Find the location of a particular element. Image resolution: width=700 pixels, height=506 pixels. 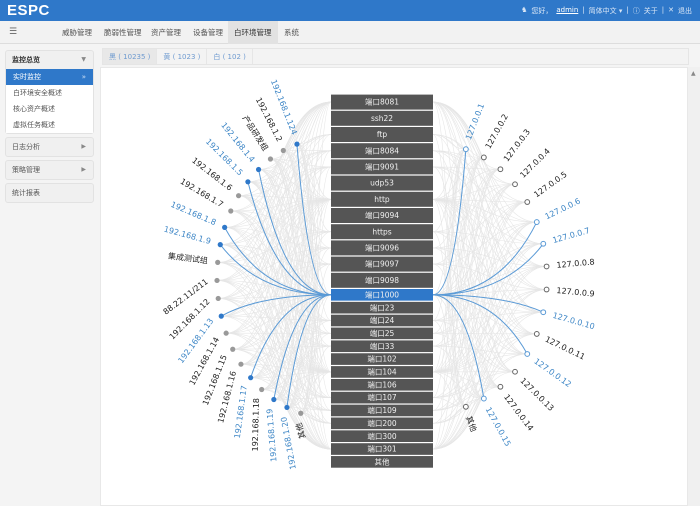

port-8: https is located at coordinates (382, 232).